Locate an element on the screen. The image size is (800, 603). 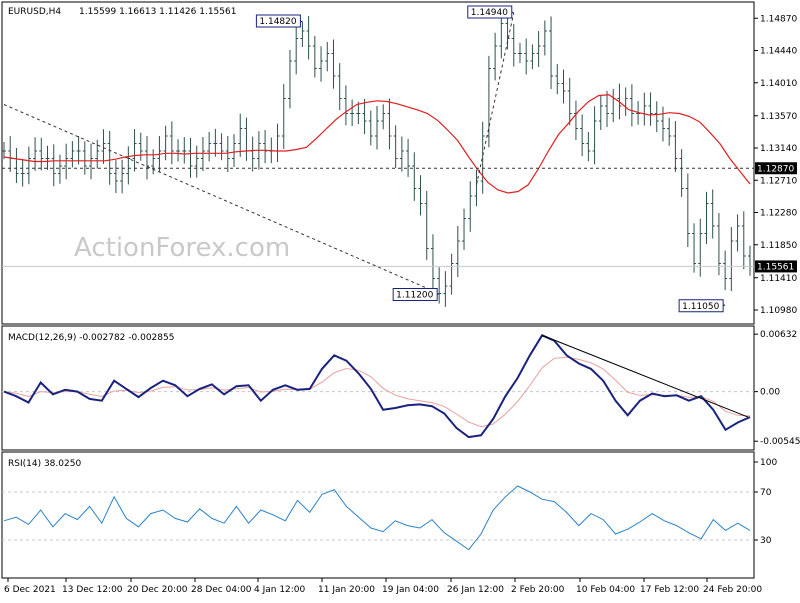
trendline-up is located at coordinates (495, 98).